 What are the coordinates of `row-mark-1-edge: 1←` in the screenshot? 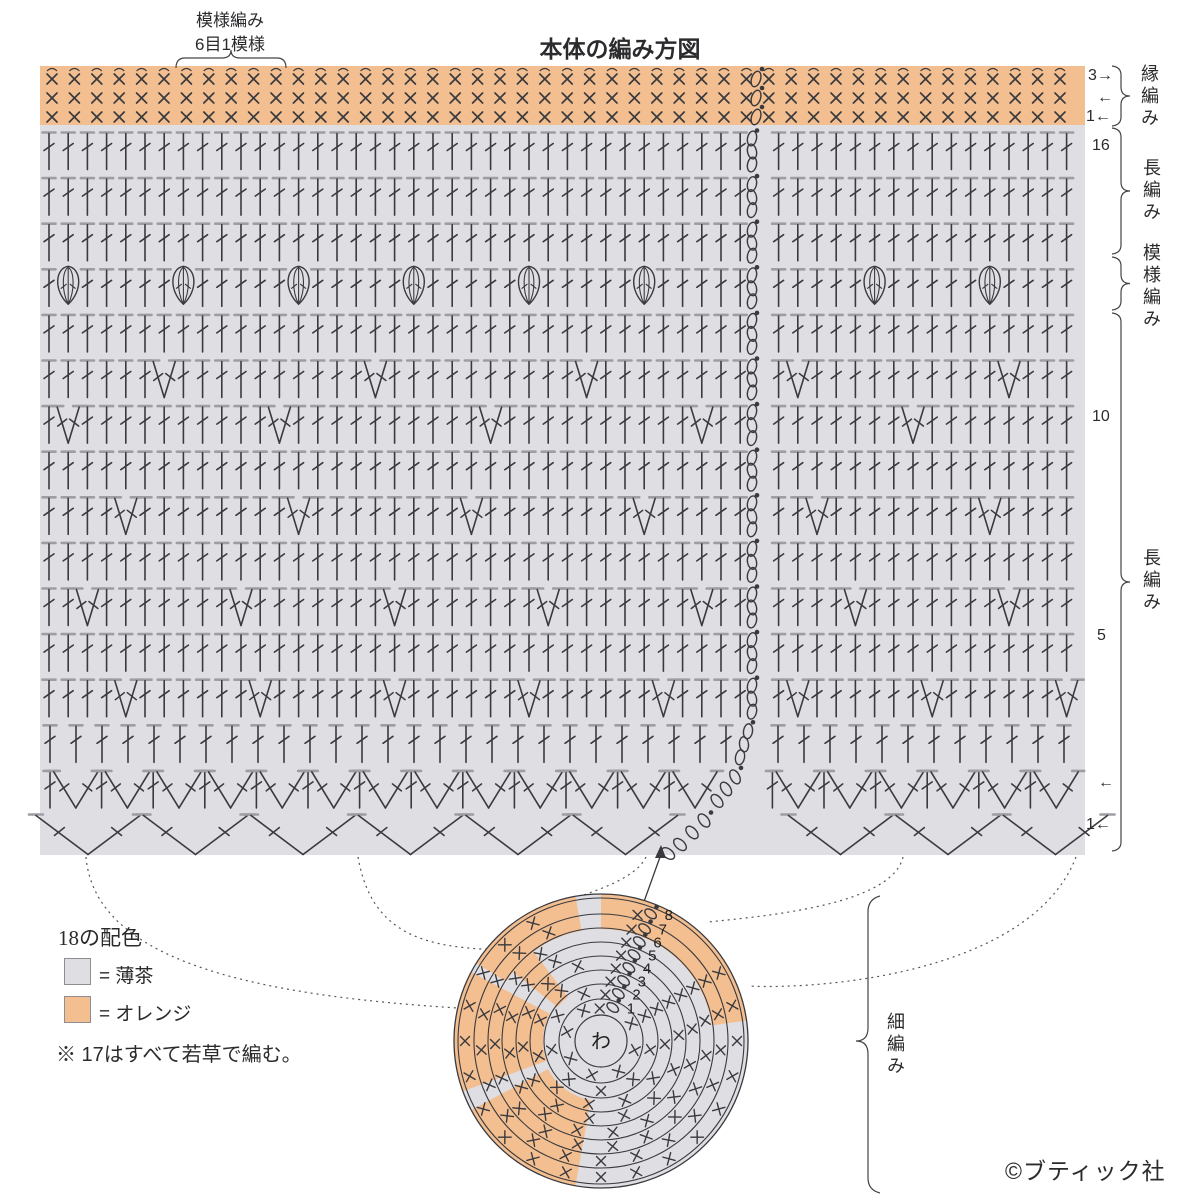 It's located at (1098, 116).